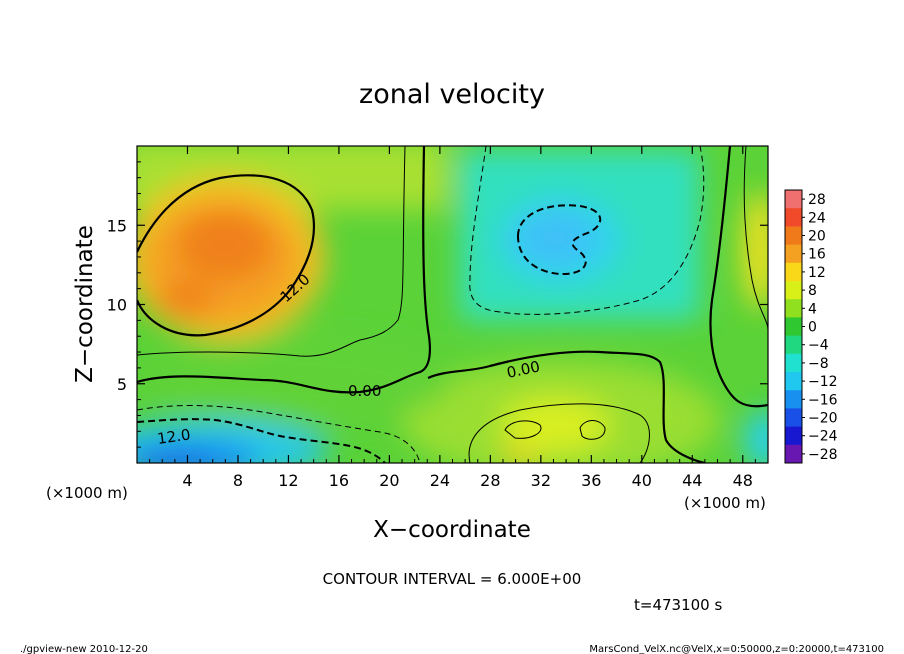 The image size is (904, 654). What do you see at coordinates (87, 493) in the screenshot?
I see `x-unit-left: (×1000 m)` at bounding box center [87, 493].